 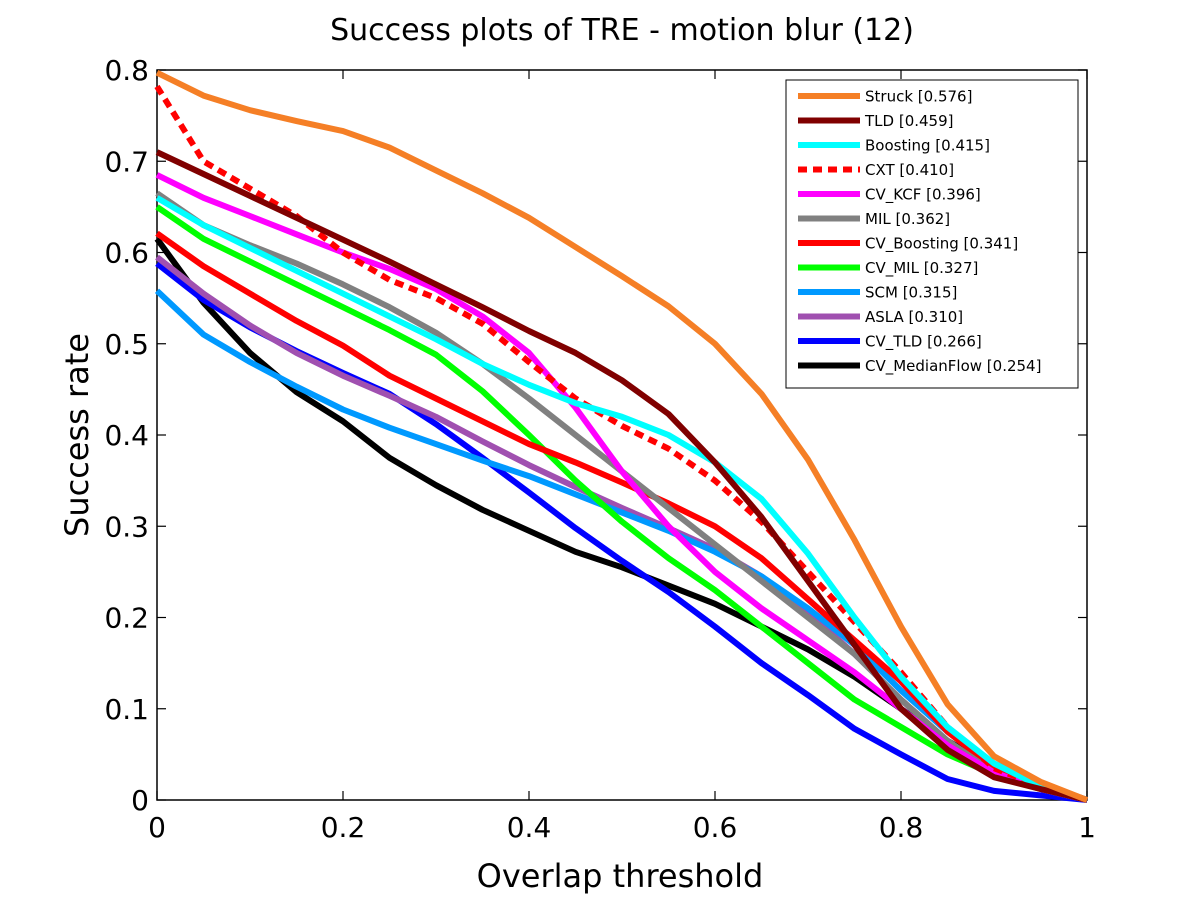 What do you see at coordinates (941, 244) in the screenshot?
I see `legend-label-6: CV_Boosting [0.341]` at bounding box center [941, 244].